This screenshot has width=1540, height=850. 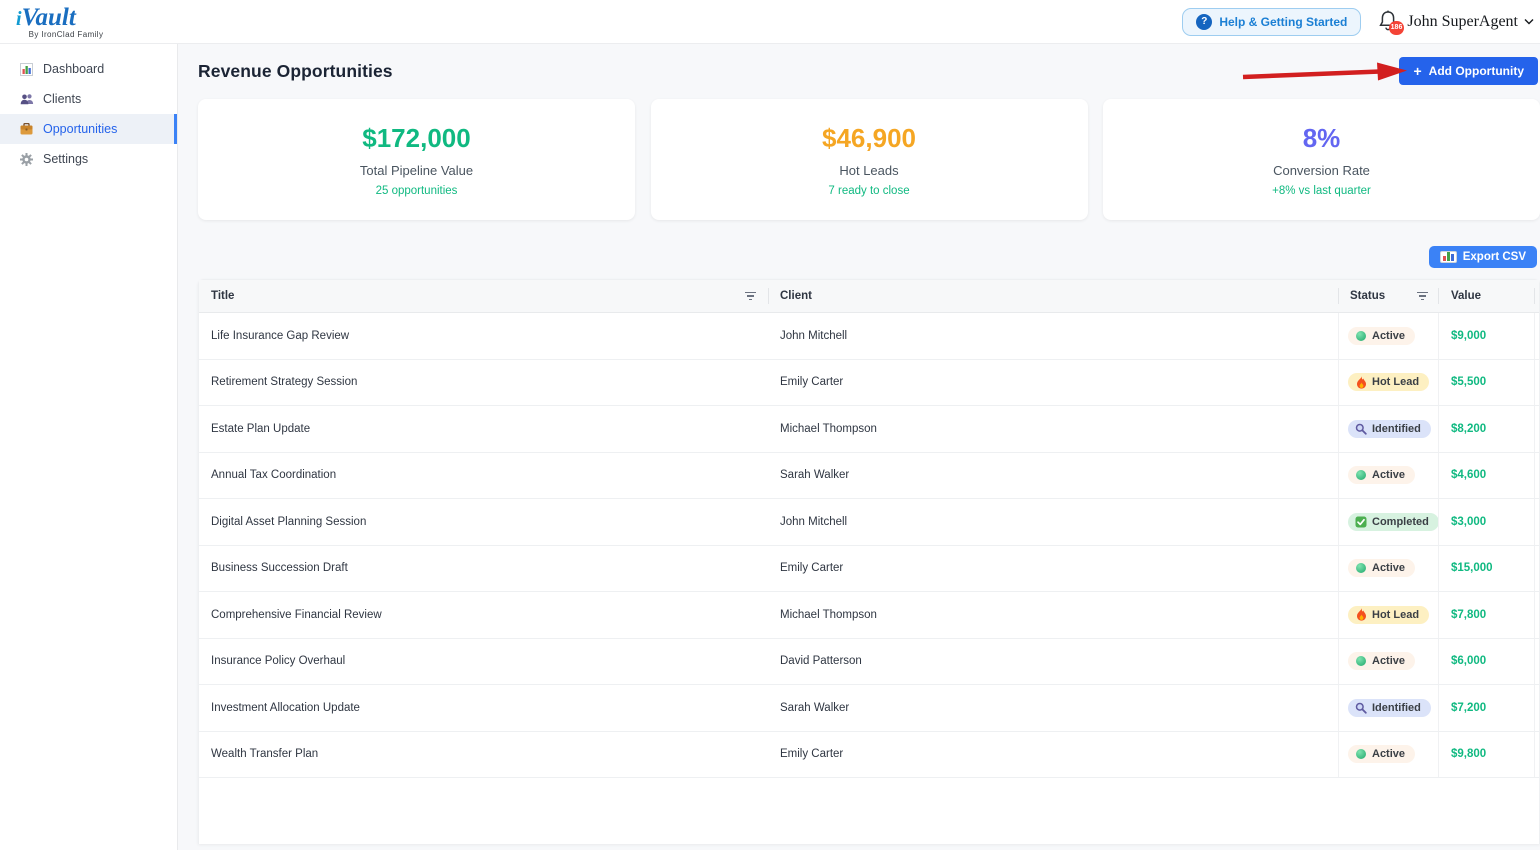 I want to click on opportunity-title: Investment Allocation Update, so click(x=285, y=707).